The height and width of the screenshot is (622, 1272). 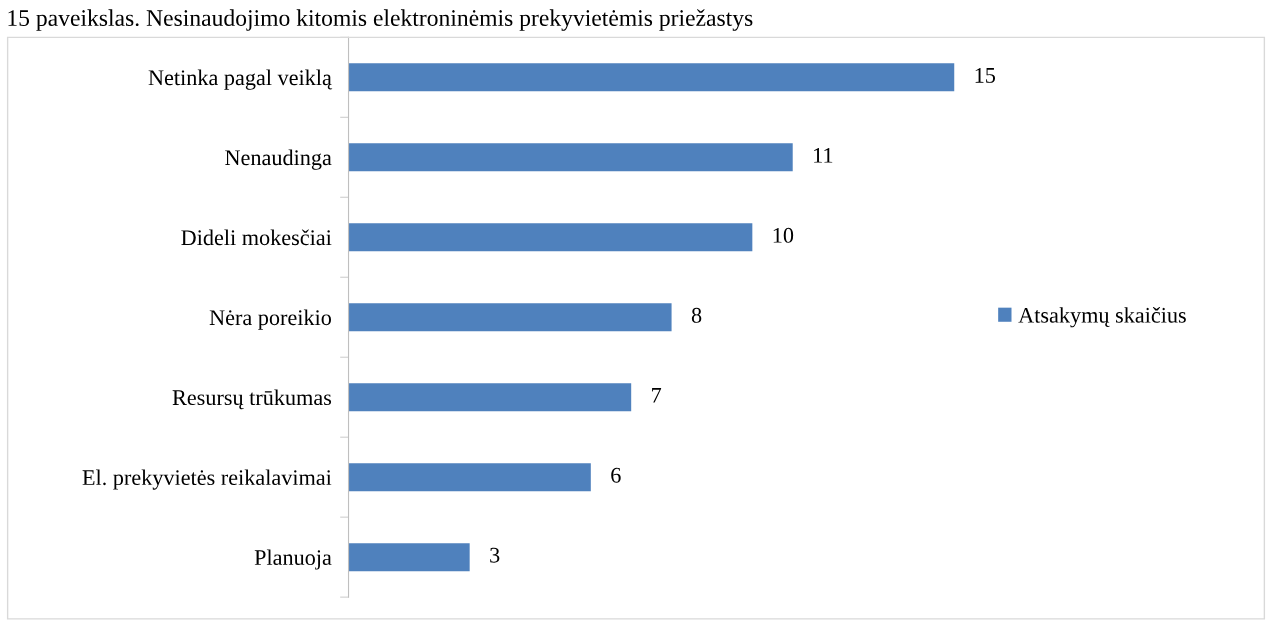 I want to click on y-tick-label: Resursų trūkumas, so click(x=252, y=399).